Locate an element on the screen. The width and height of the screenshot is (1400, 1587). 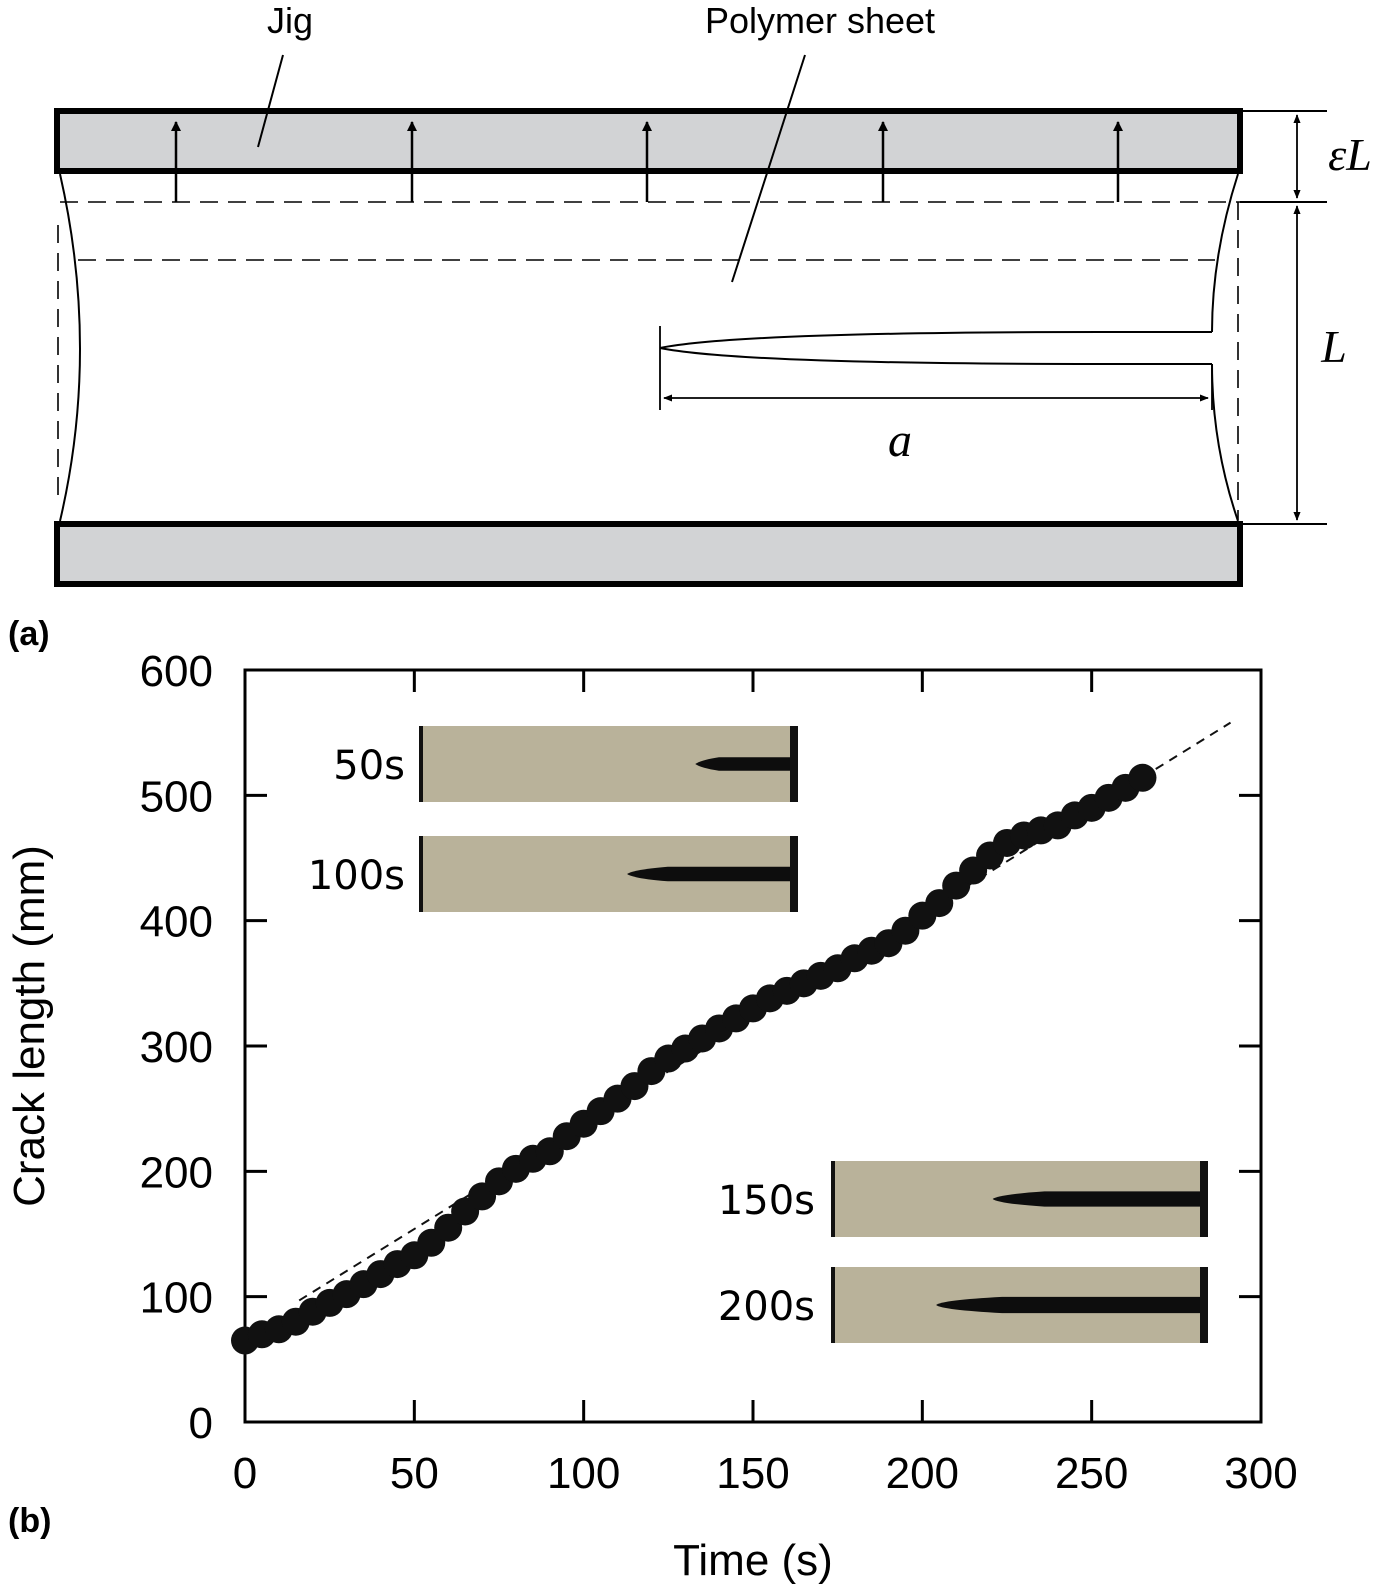
x-tick-label: 150 is located at coordinates (752, 1473).